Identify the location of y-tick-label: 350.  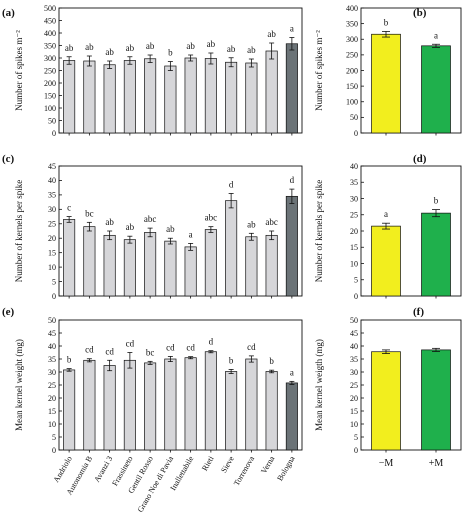
(352, 23).